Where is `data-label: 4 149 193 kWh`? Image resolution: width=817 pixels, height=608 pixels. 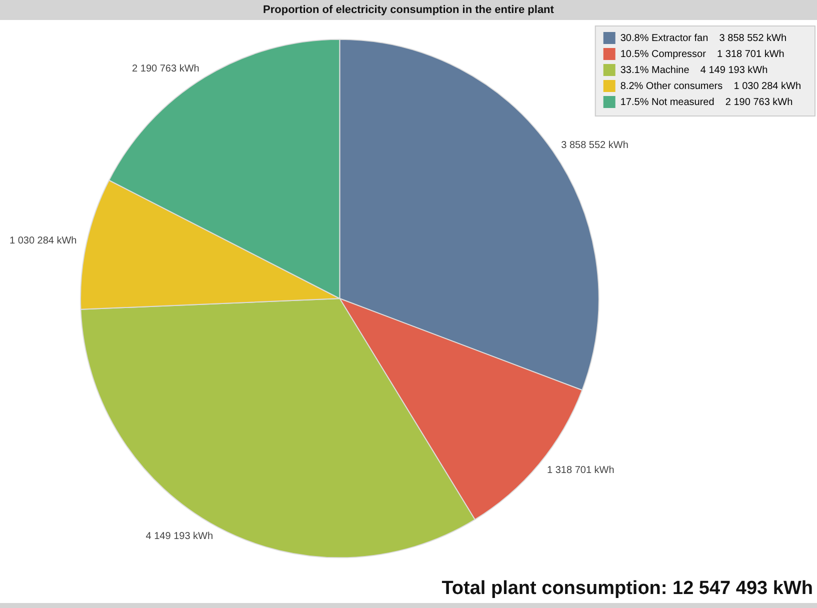 data-label: 4 149 193 kWh is located at coordinates (180, 536).